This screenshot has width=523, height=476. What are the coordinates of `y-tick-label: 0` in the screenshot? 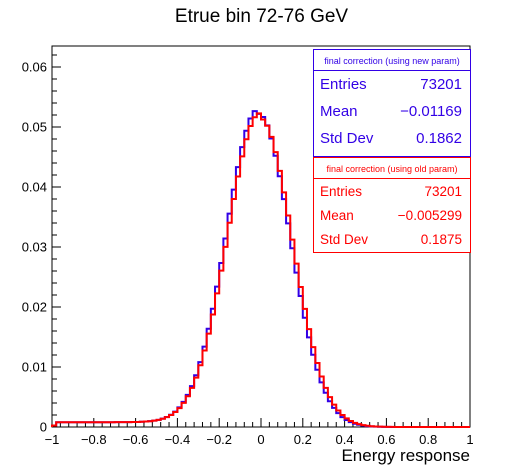 It's located at (43, 427).